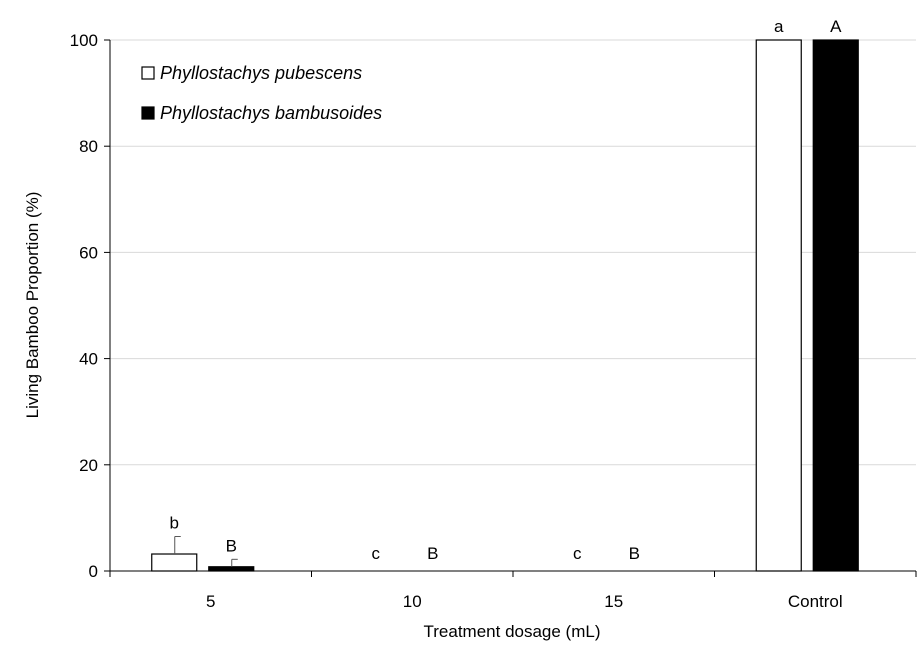  Describe the element at coordinates (88, 359) in the screenshot. I see `y-tick-label: 40` at that location.